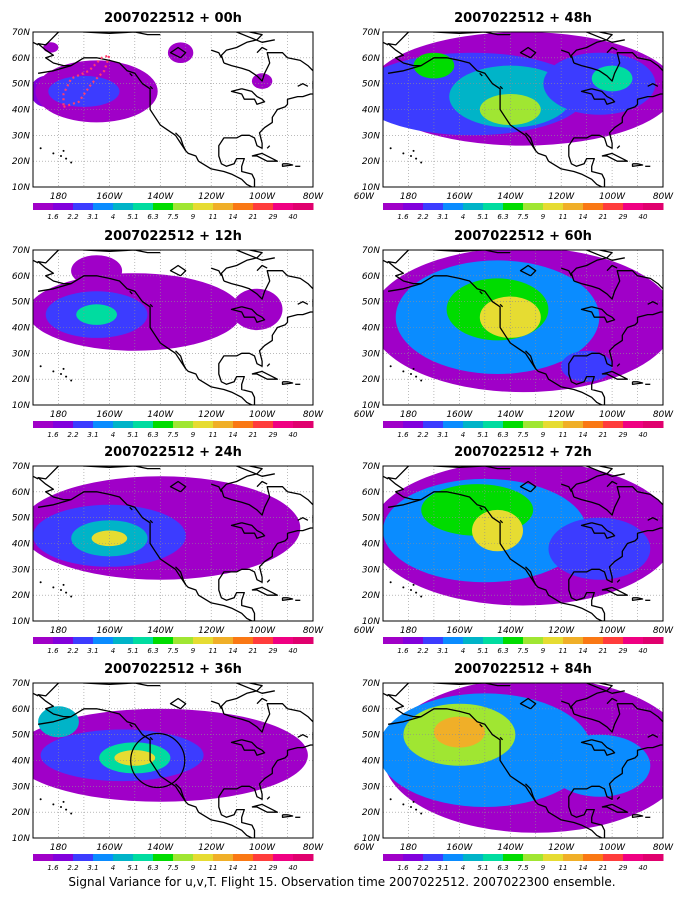 The image size is (700, 900). What do you see at coordinates (543, 868) in the screenshot?
I see `colorbar-label: 9` at bounding box center [543, 868].